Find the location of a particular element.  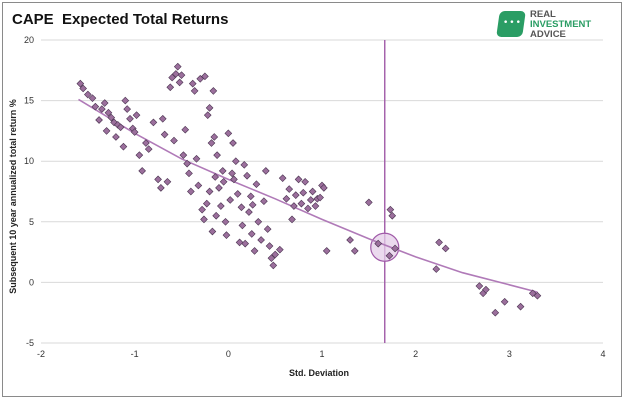

logo-line-3: ADVICE is located at coordinates (548, 34).